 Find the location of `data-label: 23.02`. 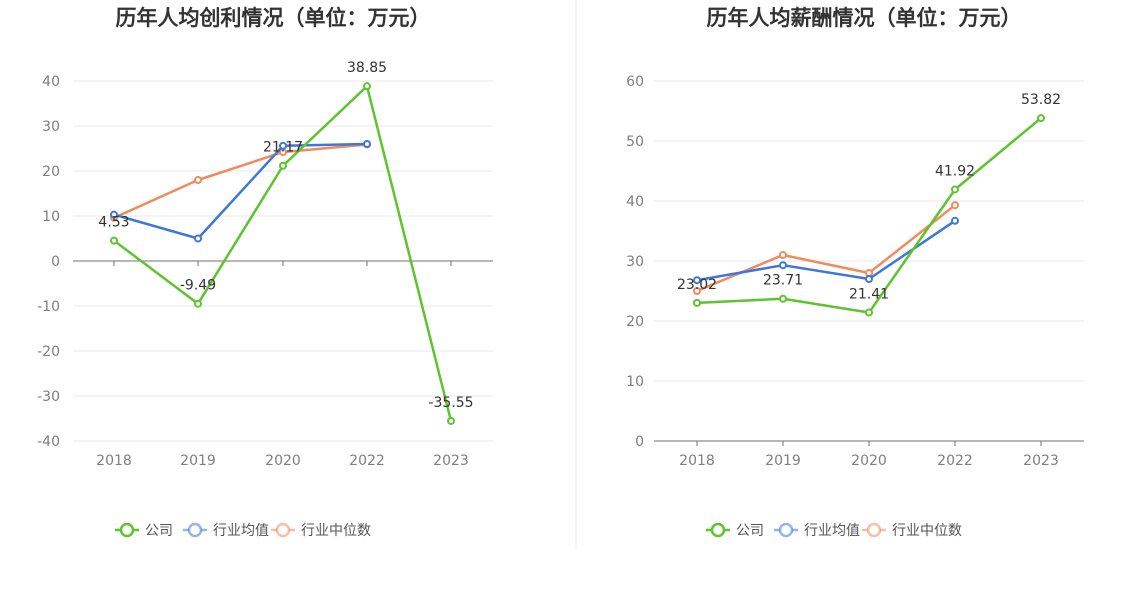

data-label: 23.02 is located at coordinates (697, 285).